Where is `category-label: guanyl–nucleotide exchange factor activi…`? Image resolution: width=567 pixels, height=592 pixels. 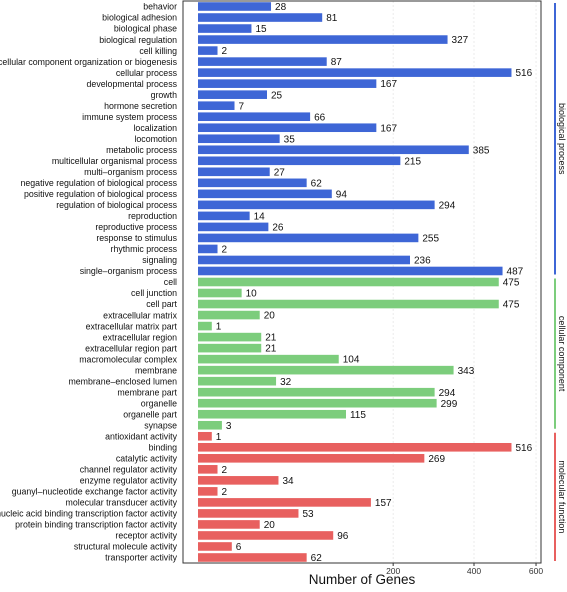
category-label: guanyl–nucleotide exchange factor activi… is located at coordinates (95, 492).